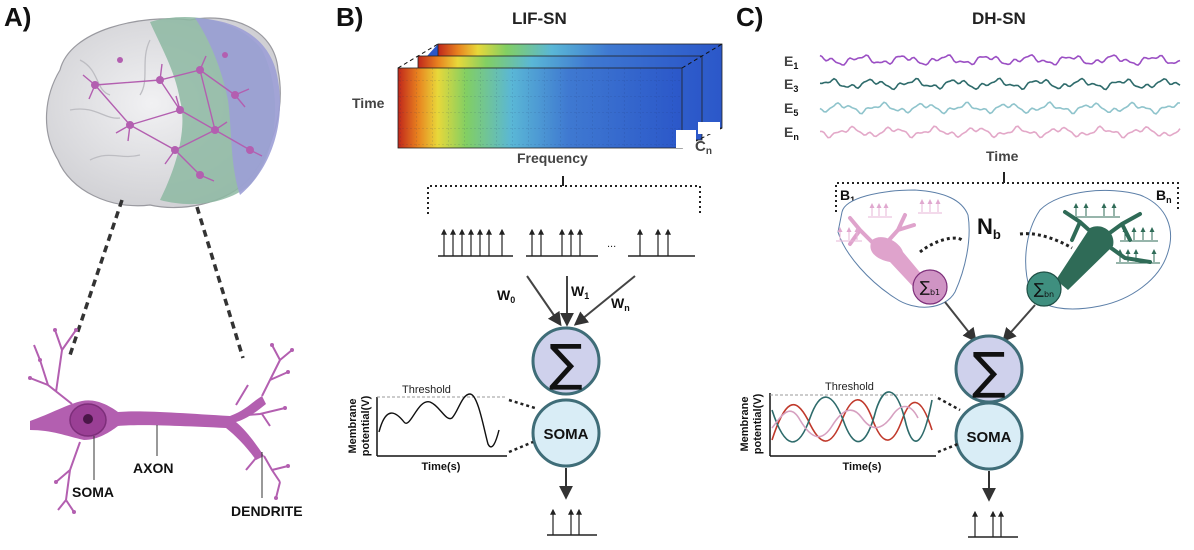 The width and height of the screenshot is (1194, 550). I want to click on output-spikes-b, so click(572, 522).